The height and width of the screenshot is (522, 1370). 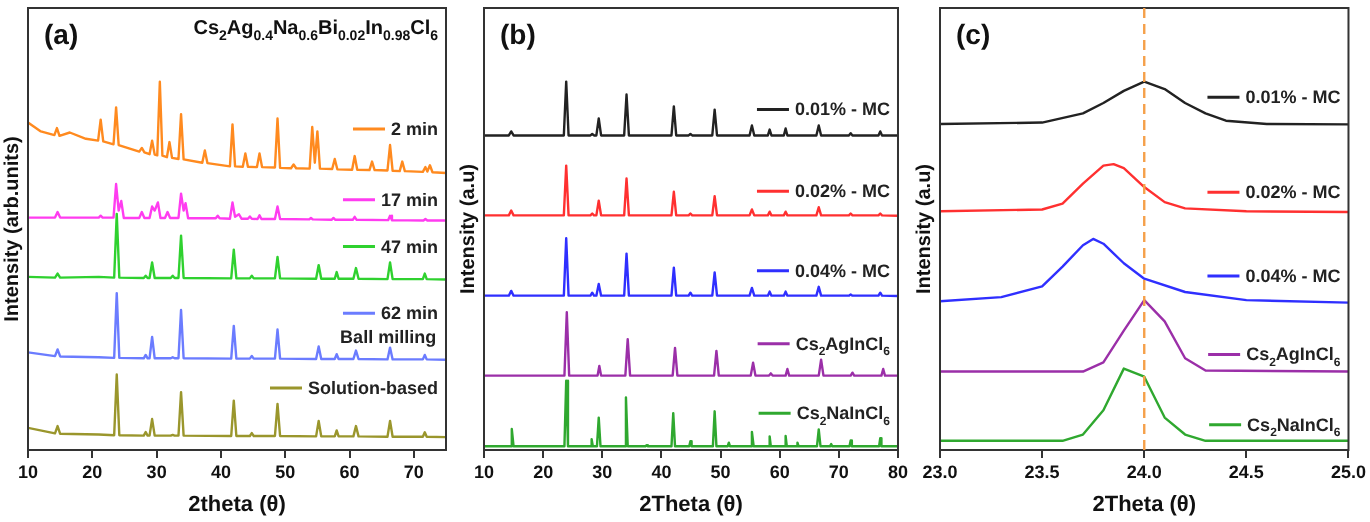 I want to click on chart-title: (c), so click(x=973, y=34).